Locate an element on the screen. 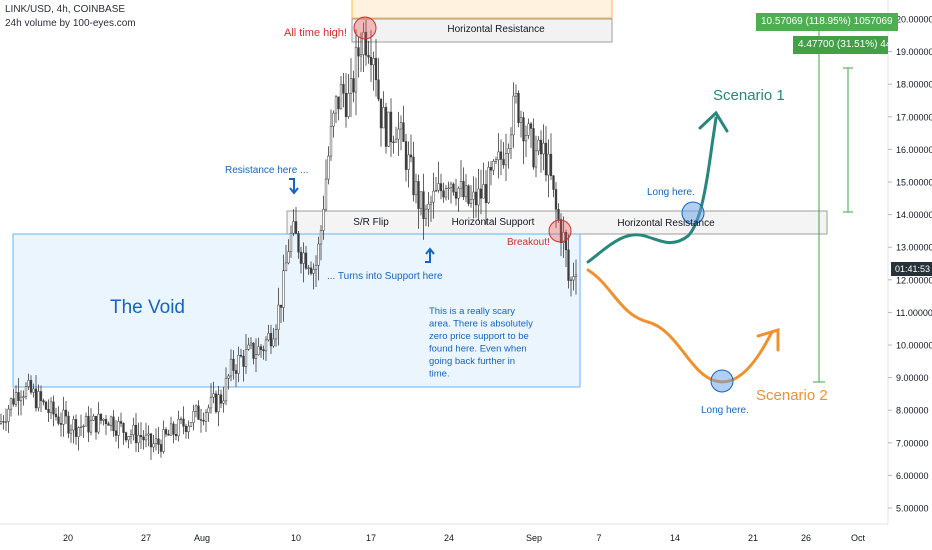 This screenshot has width=932, height=550. long-here-label-1: Long here. is located at coordinates (671, 192).